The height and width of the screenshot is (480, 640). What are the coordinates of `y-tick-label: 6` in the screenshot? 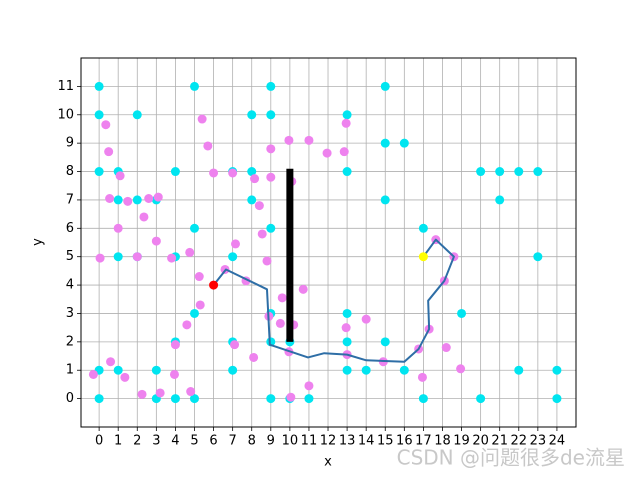 It's located at (70, 228).